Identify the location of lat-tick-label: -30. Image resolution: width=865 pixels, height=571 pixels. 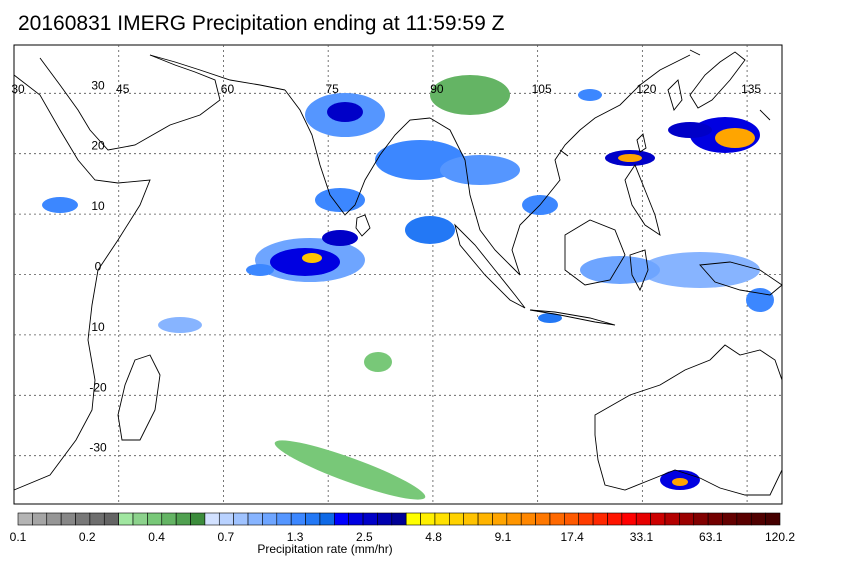
(98, 448).